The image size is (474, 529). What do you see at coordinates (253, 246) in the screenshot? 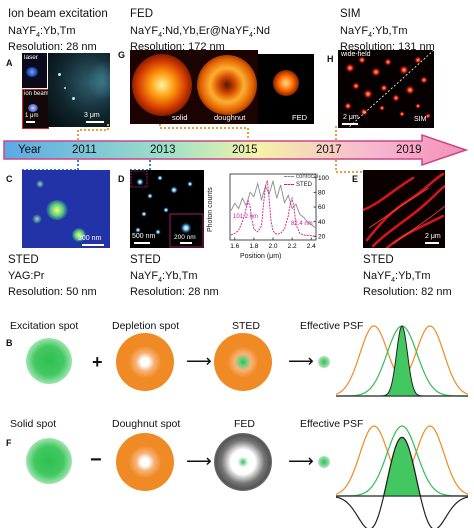
I see `x-tick-label: 1.8` at bounding box center [253, 246].